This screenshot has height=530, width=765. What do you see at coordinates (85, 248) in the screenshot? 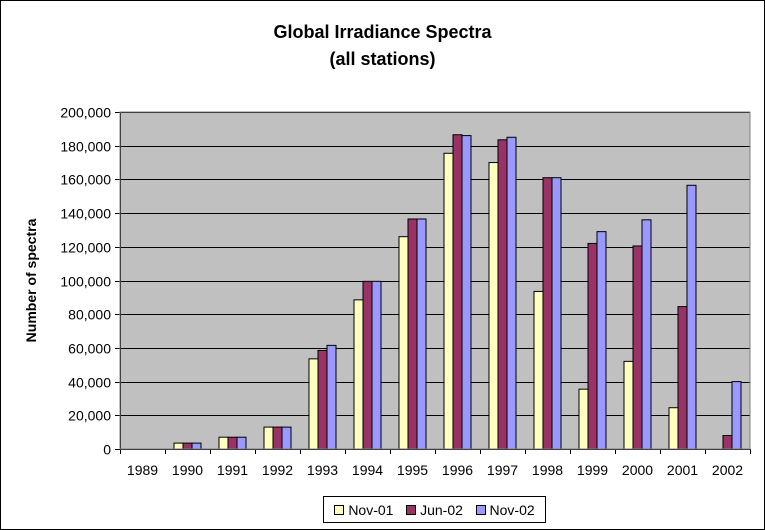
I see `y-tick-label: 120,000` at bounding box center [85, 248].